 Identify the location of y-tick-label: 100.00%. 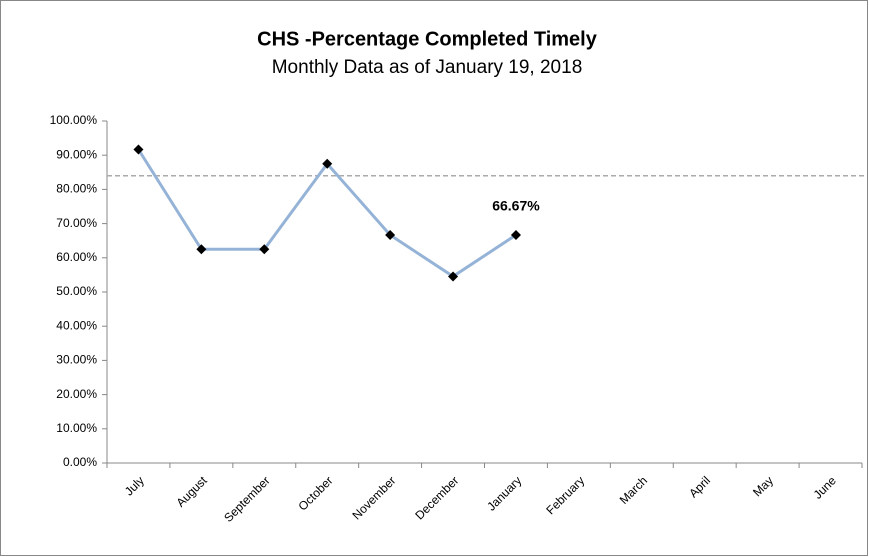
(74, 120).